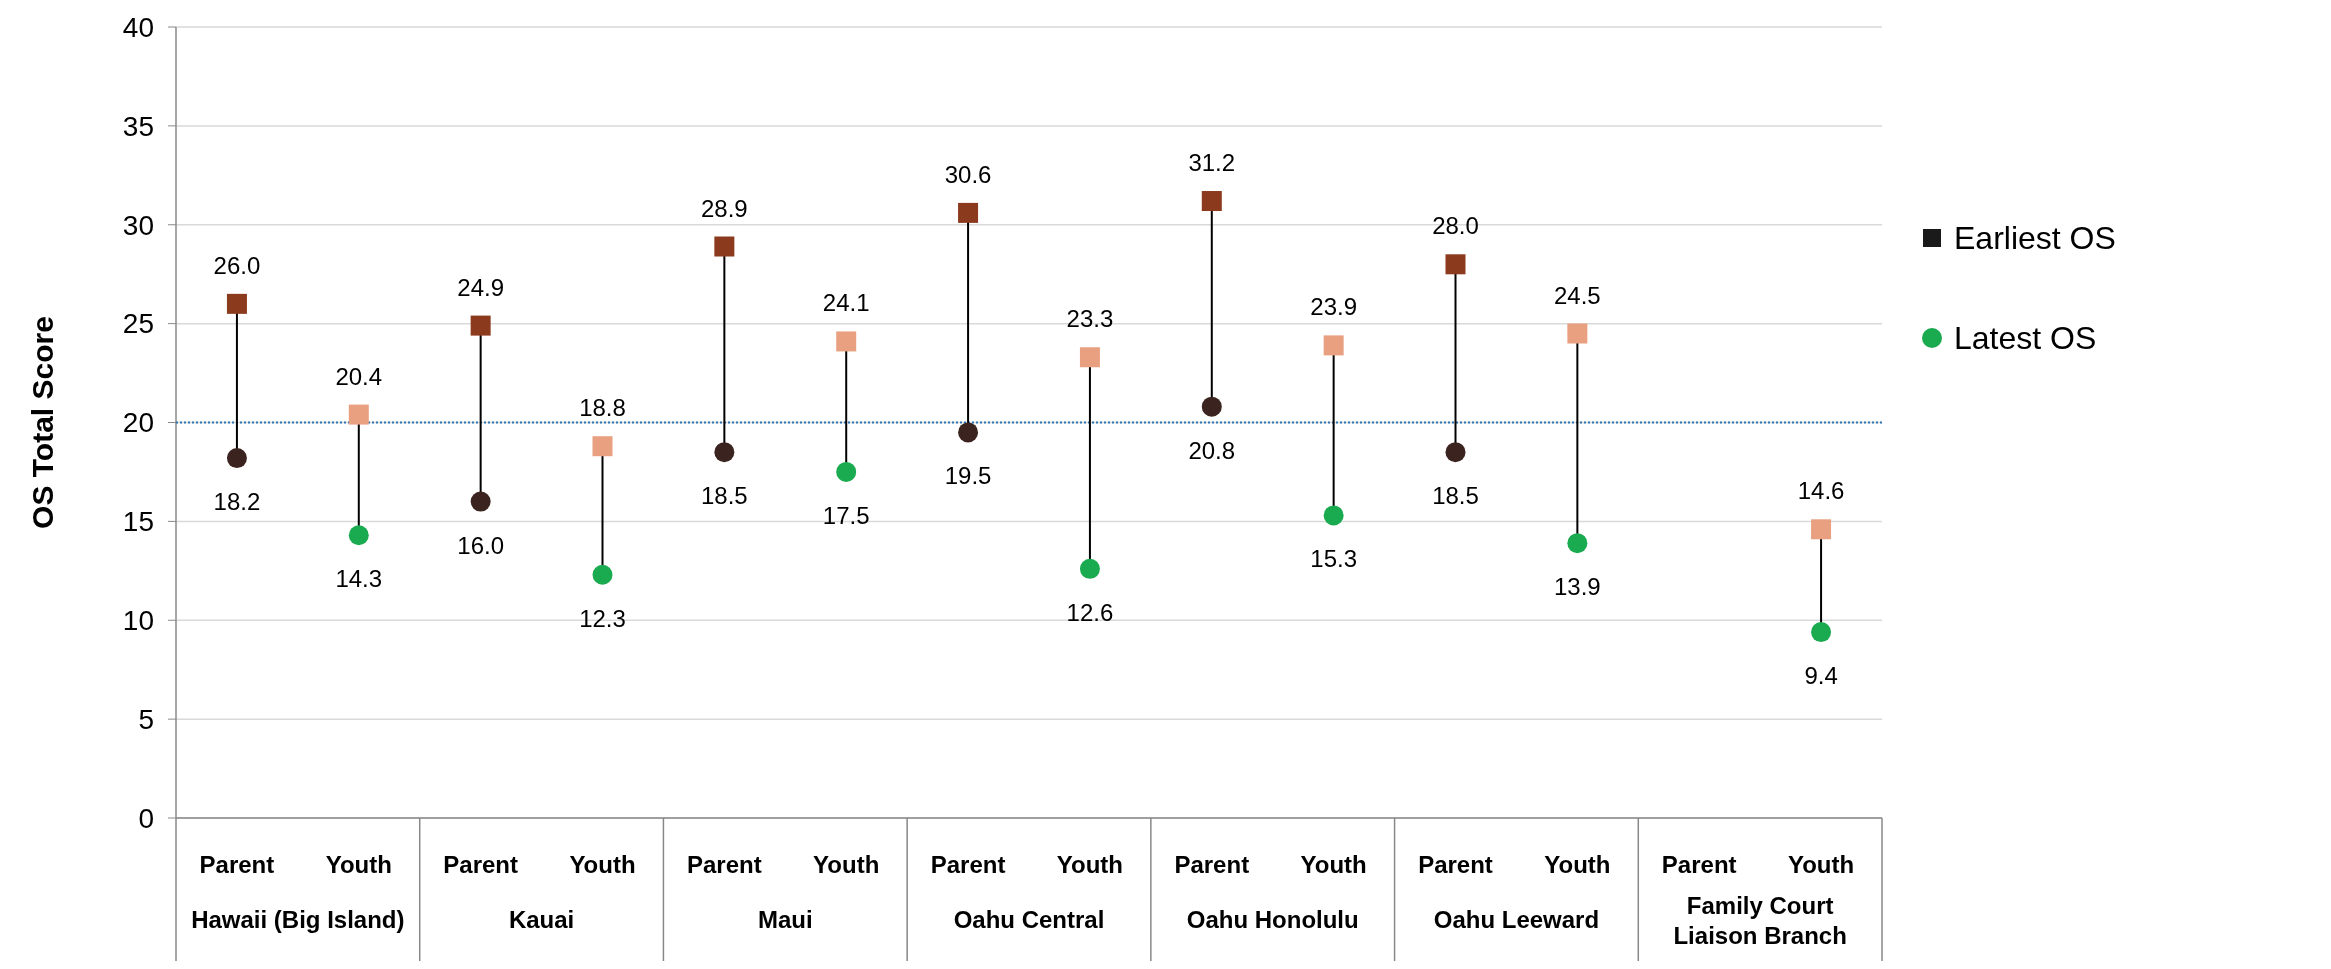 This screenshot has height=969, width=2331. I want to click on legend-label: Latest OS, so click(2025, 338).